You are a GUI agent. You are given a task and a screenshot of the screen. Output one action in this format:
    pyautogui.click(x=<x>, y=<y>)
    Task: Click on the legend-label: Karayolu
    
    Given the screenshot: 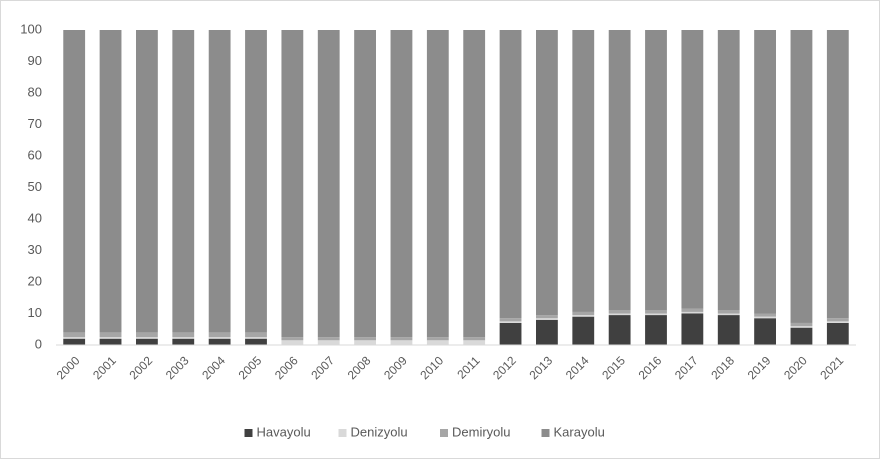 What is the action you would take?
    pyautogui.click(x=579, y=431)
    